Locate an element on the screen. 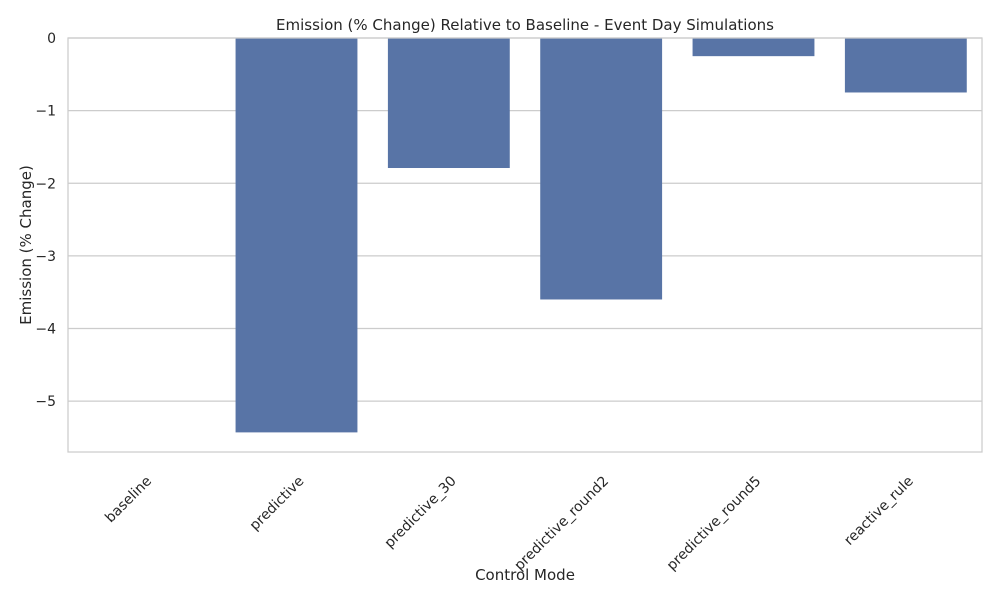  y-tick-label: 0 is located at coordinates (51, 39).